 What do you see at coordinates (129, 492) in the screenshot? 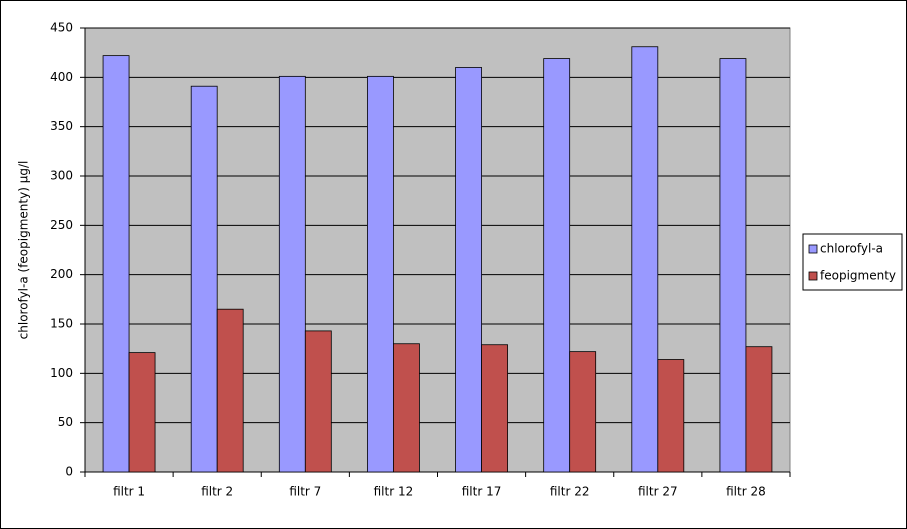
I see `x-tick-label: filtr 1` at bounding box center [129, 492].